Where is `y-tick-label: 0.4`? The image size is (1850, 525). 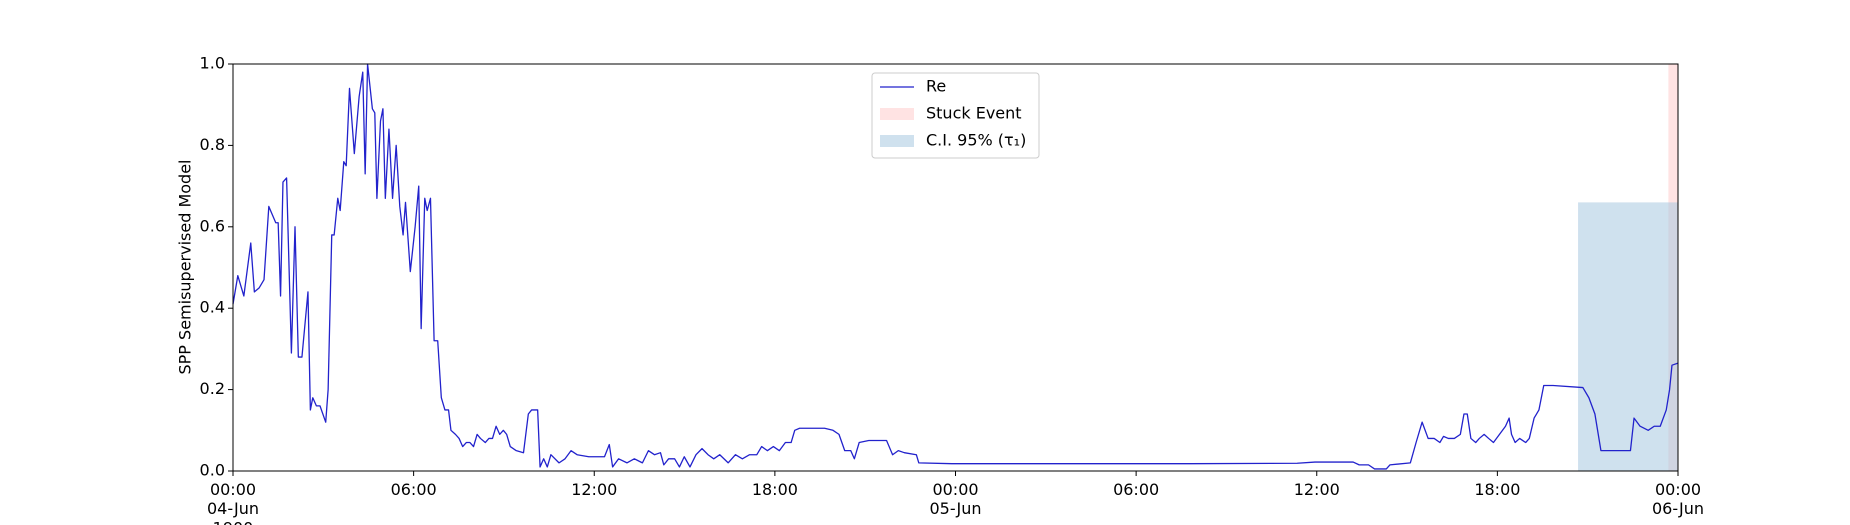 y-tick-label: 0.4 is located at coordinates (212, 307).